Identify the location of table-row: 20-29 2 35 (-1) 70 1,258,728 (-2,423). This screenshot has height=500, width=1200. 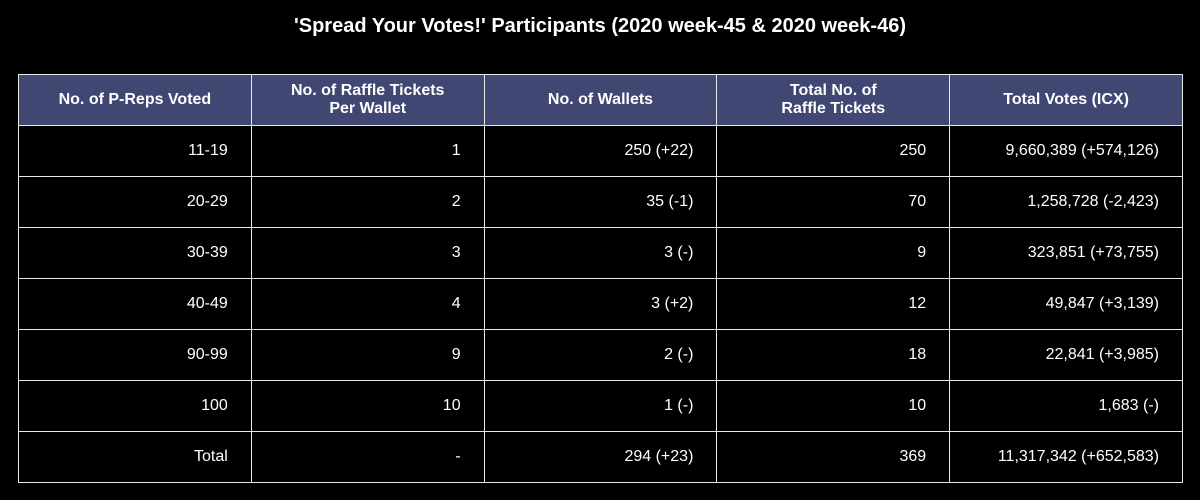
(600, 202).